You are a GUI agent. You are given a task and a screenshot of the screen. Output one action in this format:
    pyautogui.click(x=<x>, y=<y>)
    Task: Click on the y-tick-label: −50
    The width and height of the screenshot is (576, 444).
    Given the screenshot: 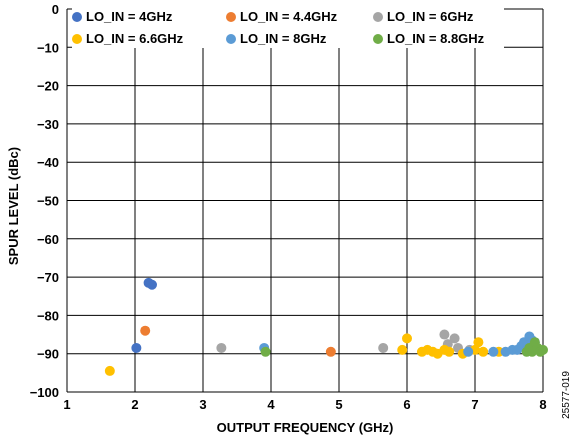 What is the action you would take?
    pyautogui.click(x=48, y=201)
    